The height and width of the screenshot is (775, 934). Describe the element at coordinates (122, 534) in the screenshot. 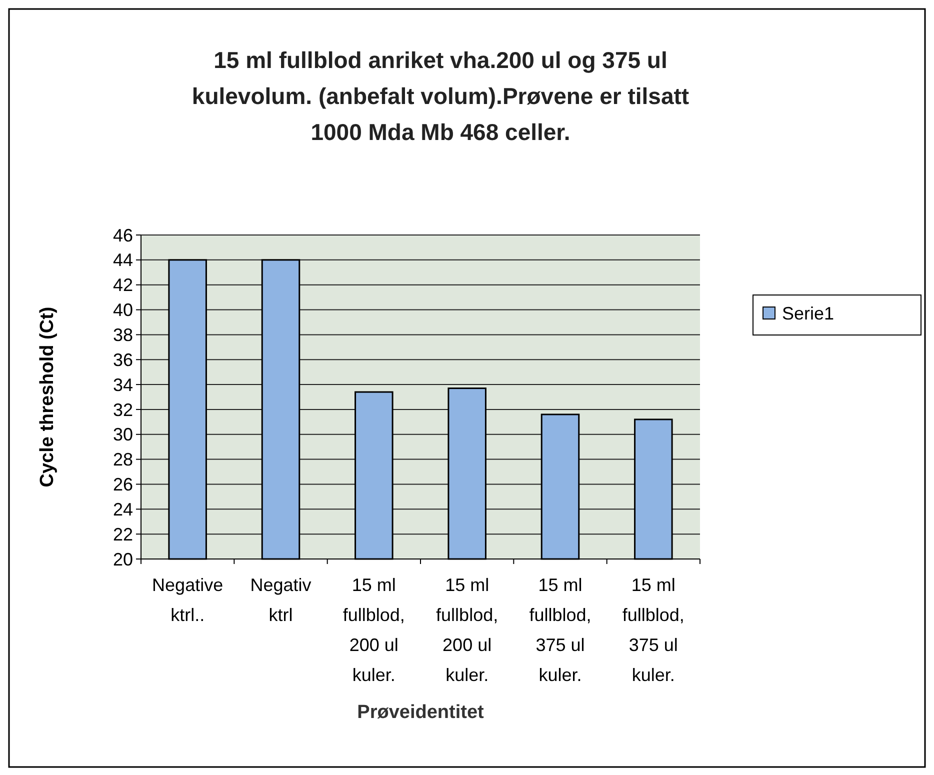

I see `y-tick-label: 22` at that location.